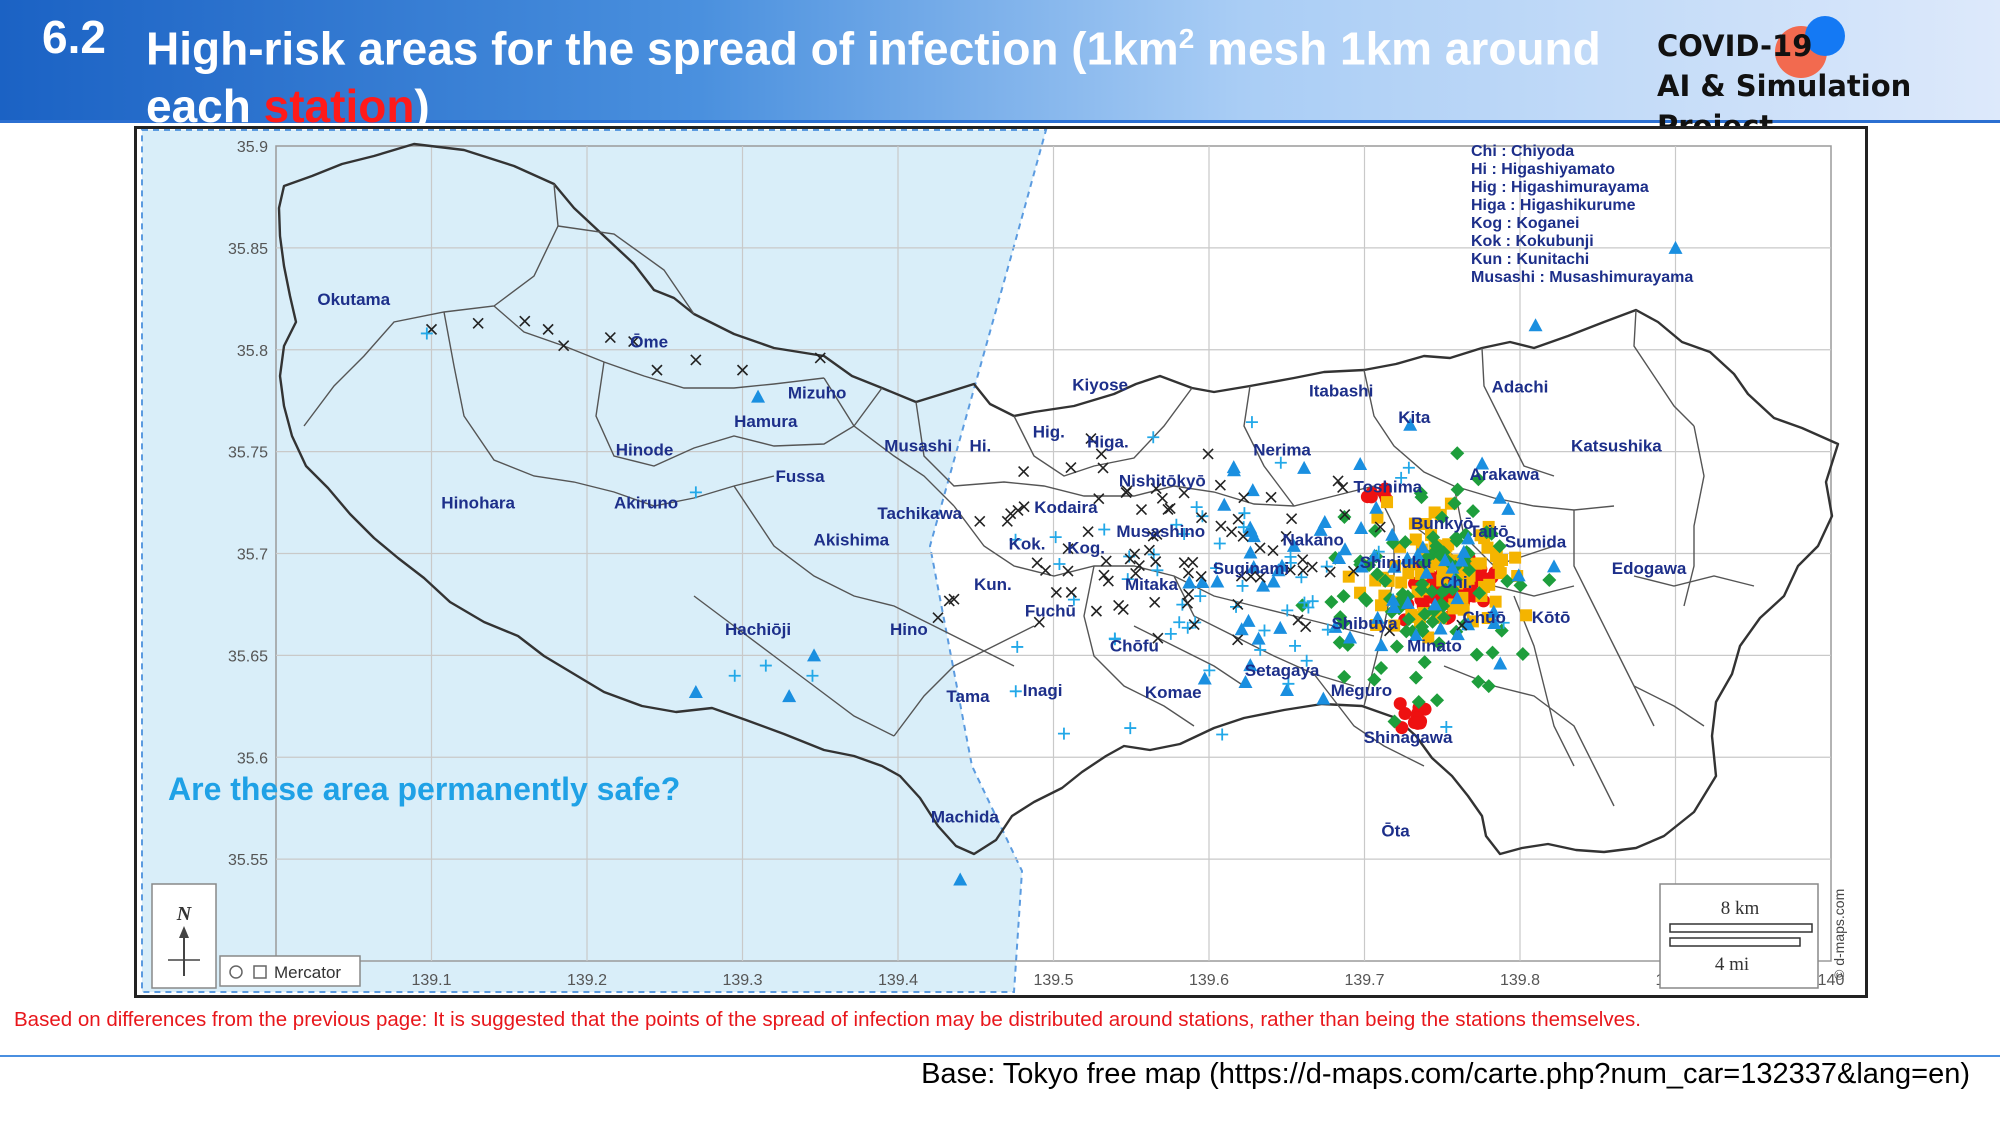  I want to click on safety-question: Are these area permanently safe?, so click(424, 789).